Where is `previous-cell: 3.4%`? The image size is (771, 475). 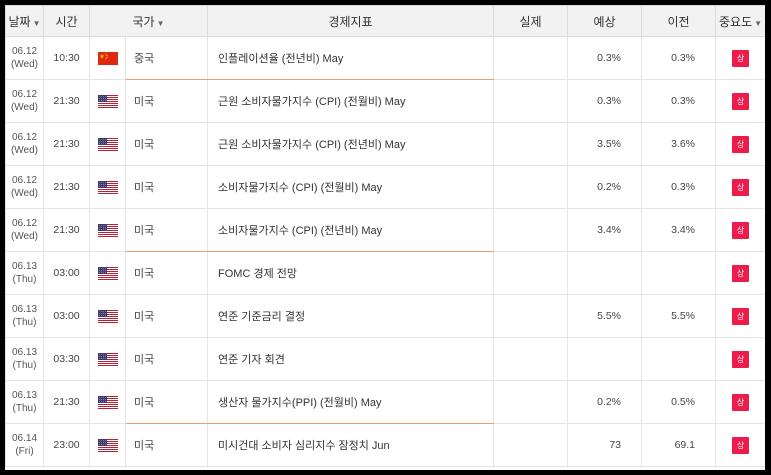 previous-cell: 3.4% is located at coordinates (679, 230).